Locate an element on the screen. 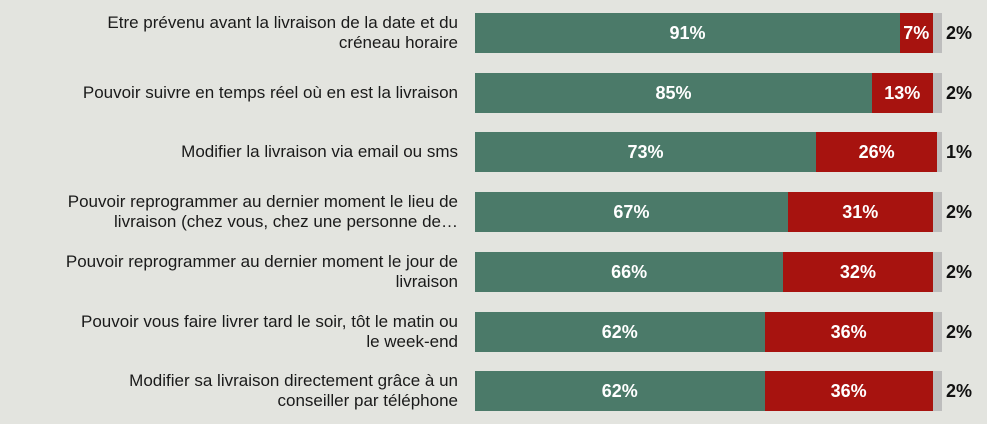 The width and height of the screenshot is (987, 424). bar-segment-secondary: 7% is located at coordinates (916, 33).